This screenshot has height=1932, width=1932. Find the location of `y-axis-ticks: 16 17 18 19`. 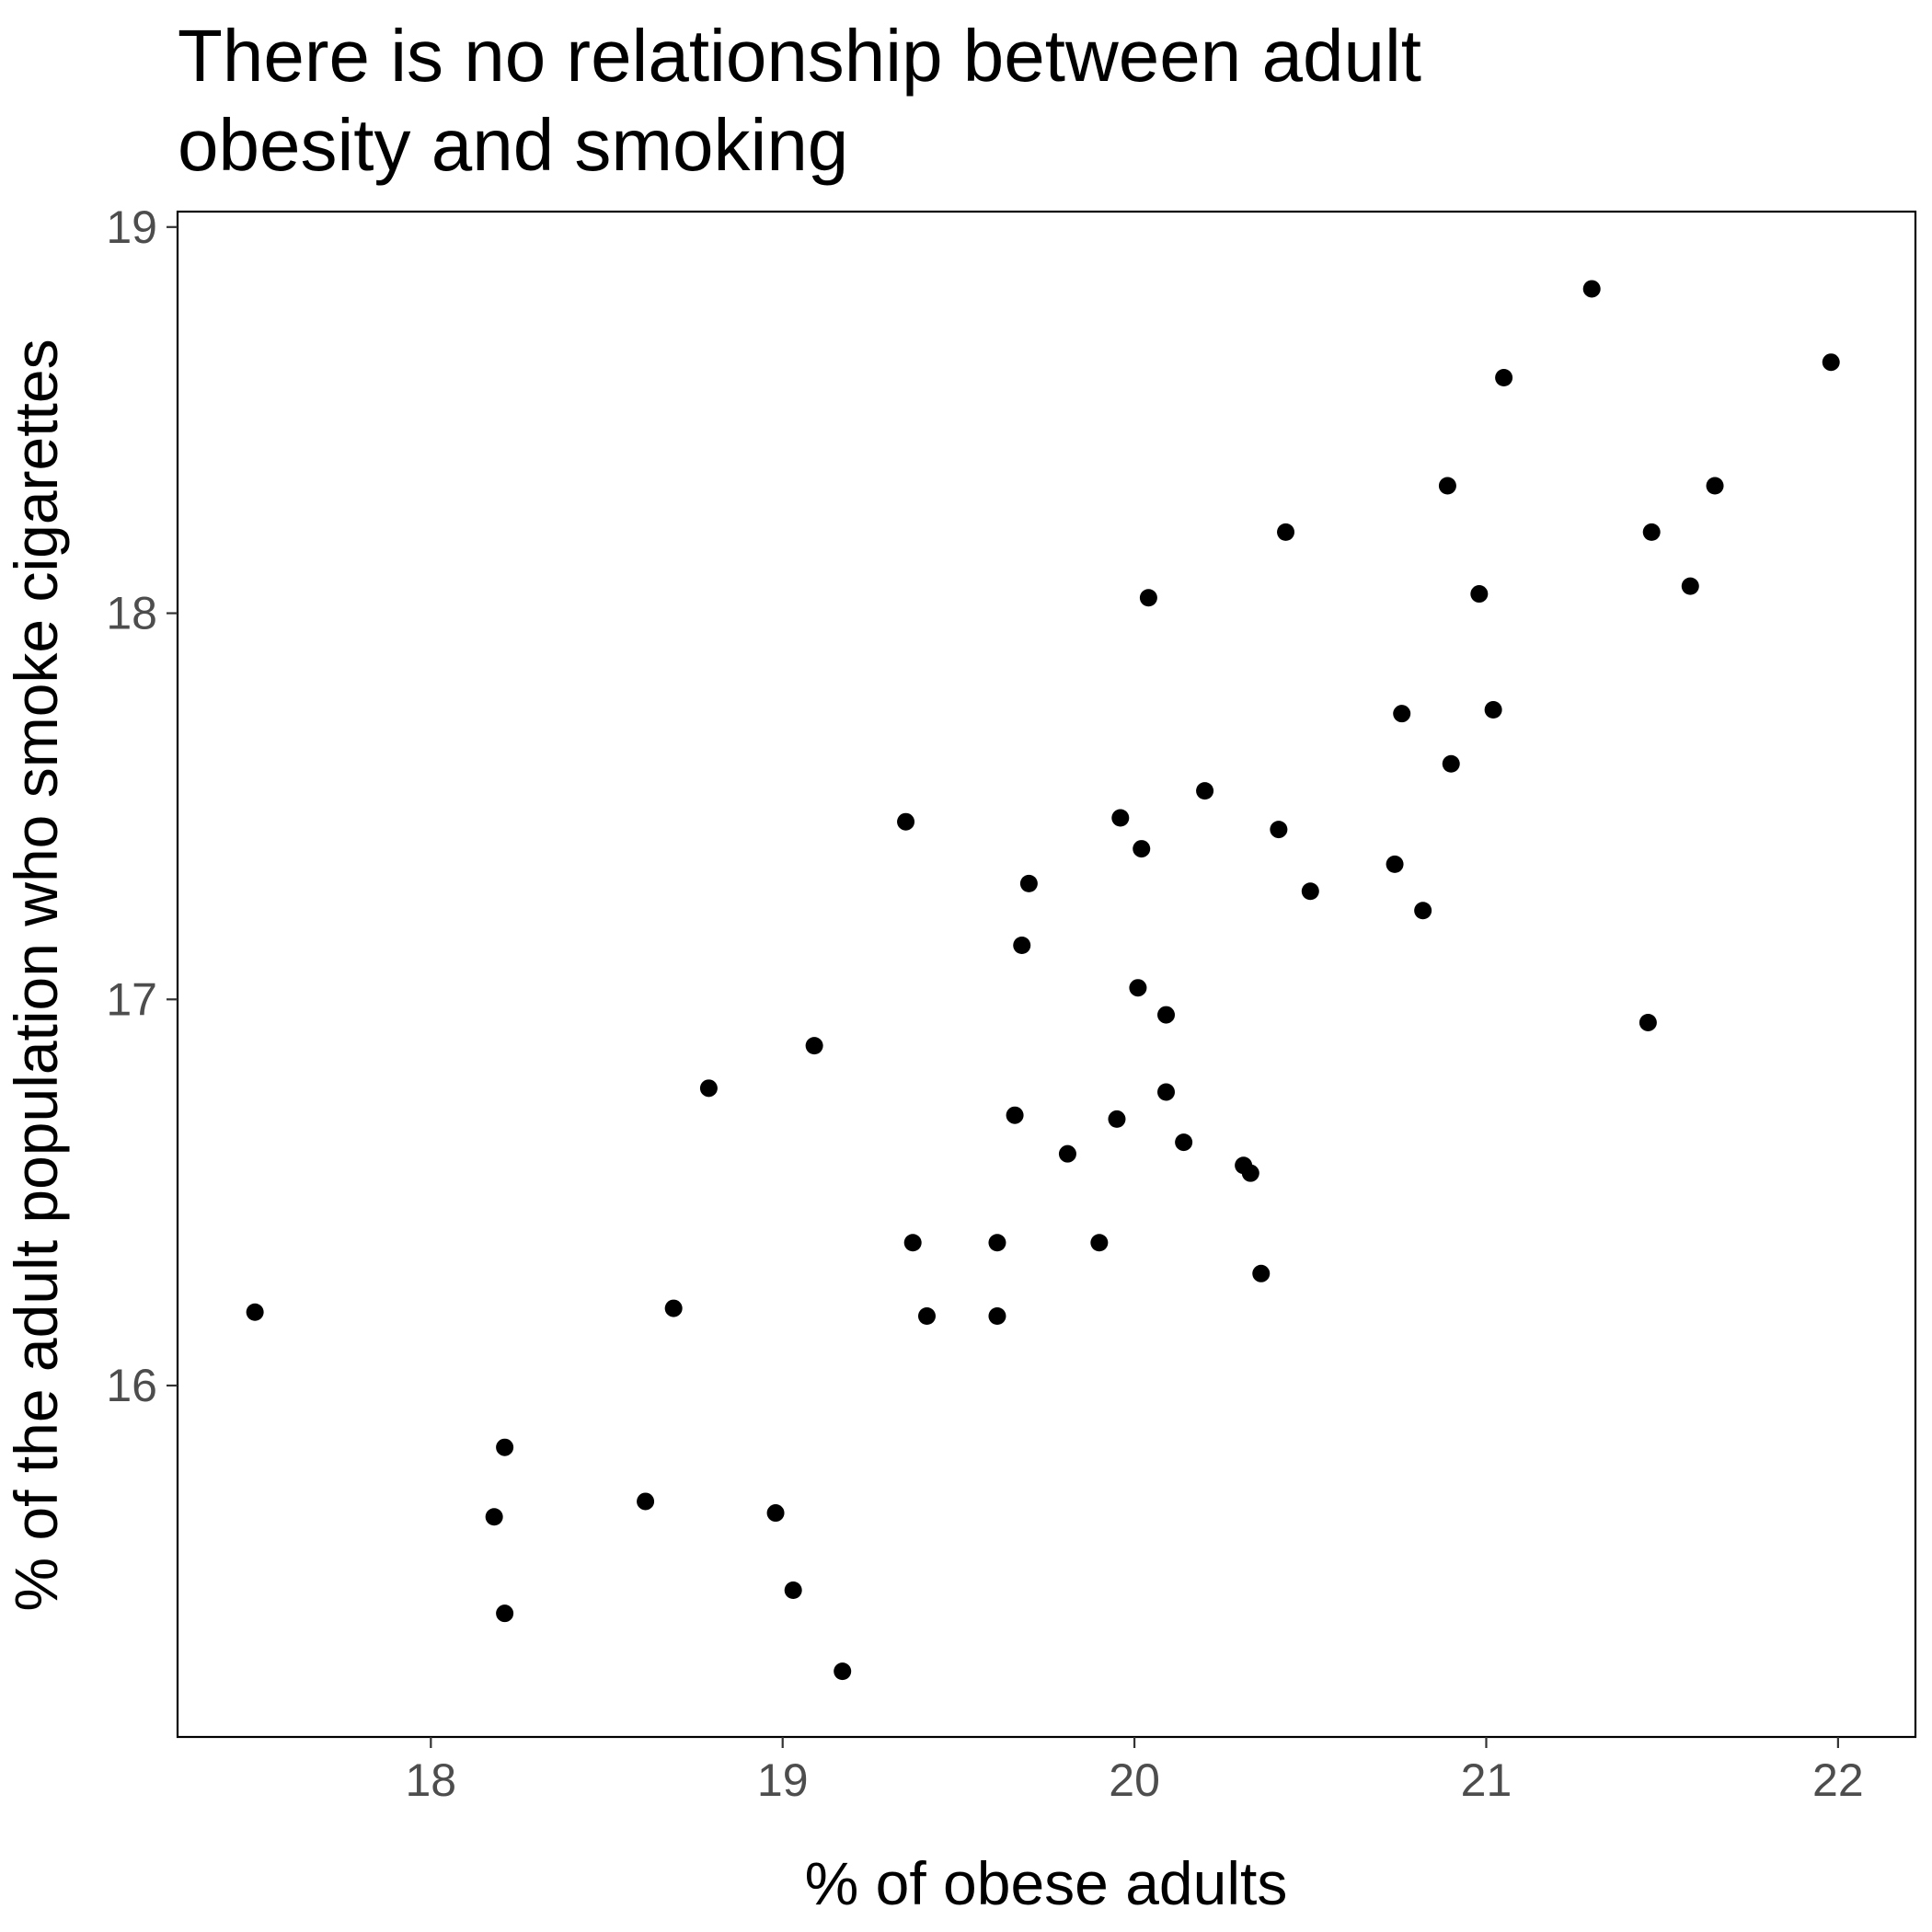

y-axis-ticks: 16 17 18 19 is located at coordinates (142, 806).